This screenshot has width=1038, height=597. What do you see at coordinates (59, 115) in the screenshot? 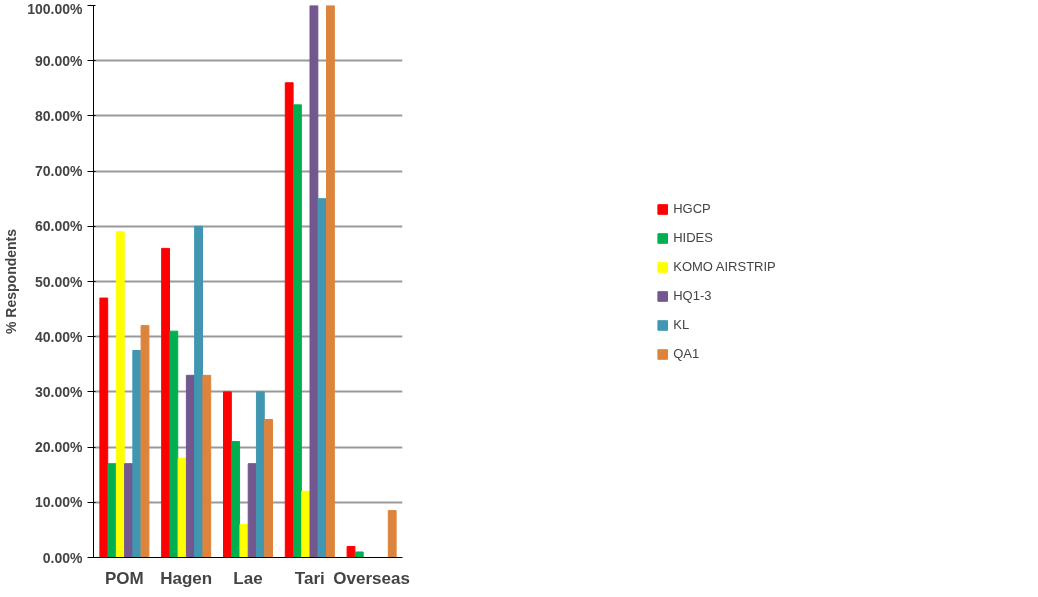
I see `y-tick-label: 80.00%` at bounding box center [59, 115].